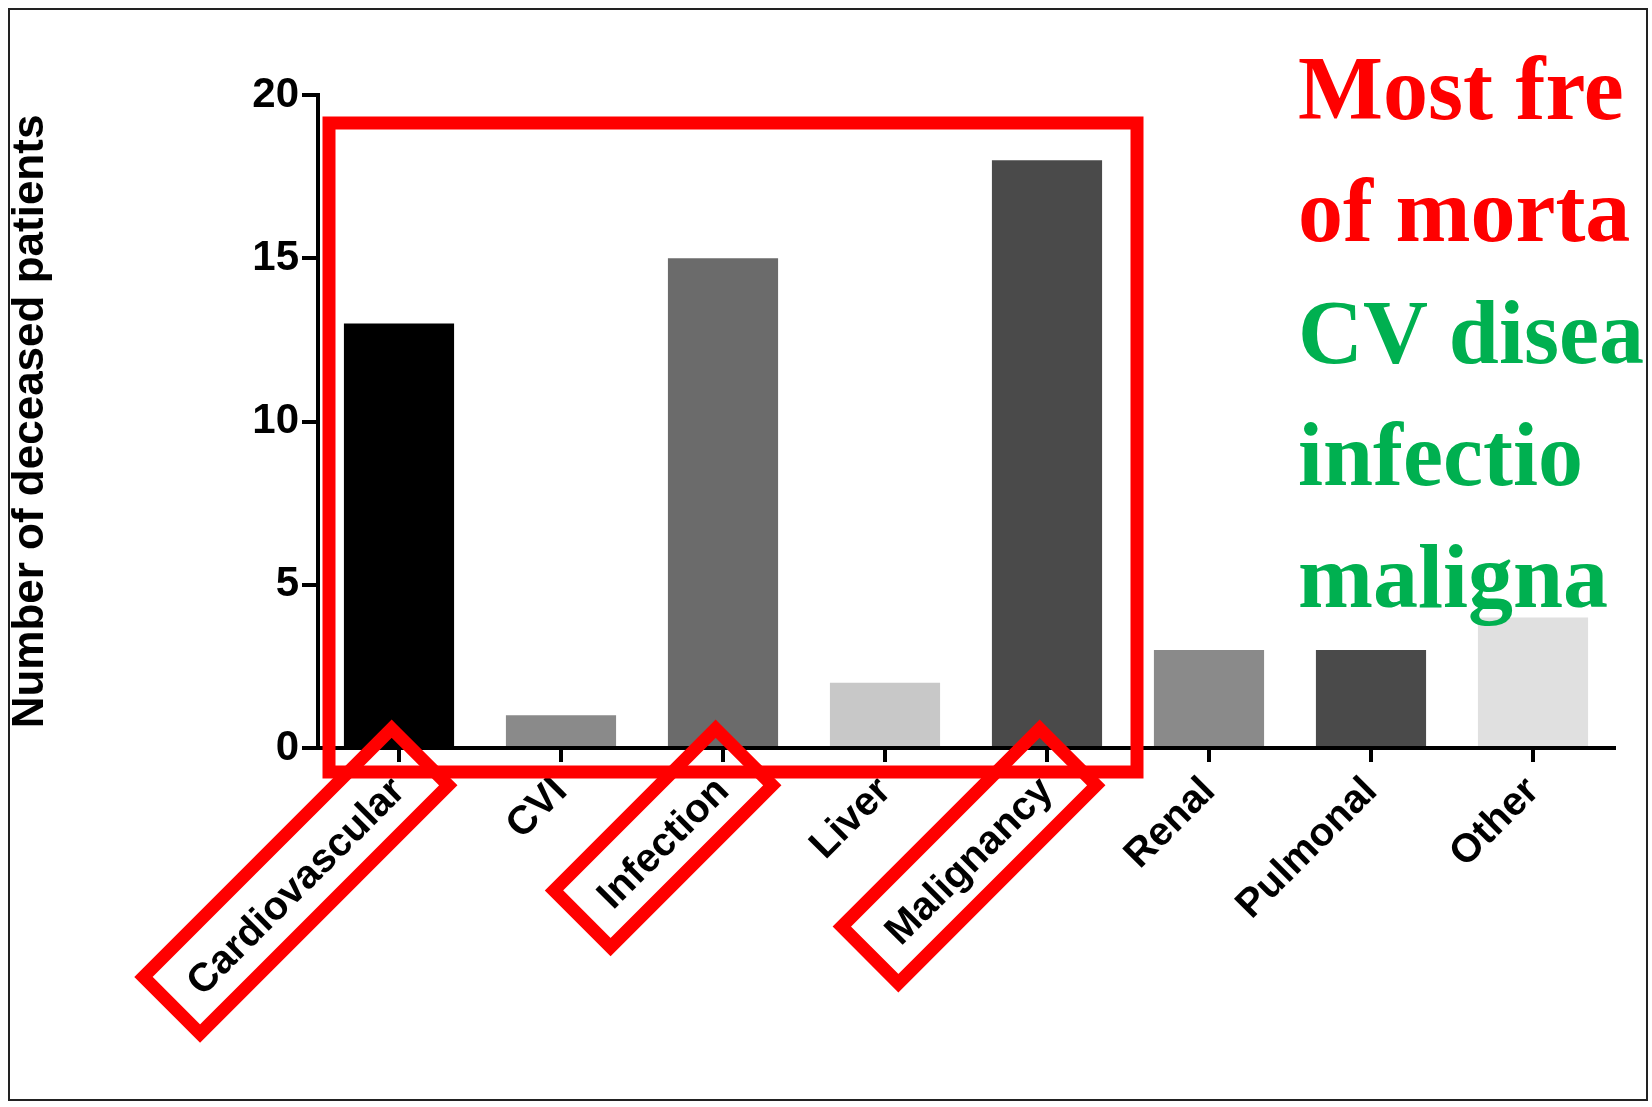 Image resolution: width=1652 pixels, height=1107 pixels. Describe the element at coordinates (275, 255) in the screenshot. I see `y-tick-label: 15` at that location.